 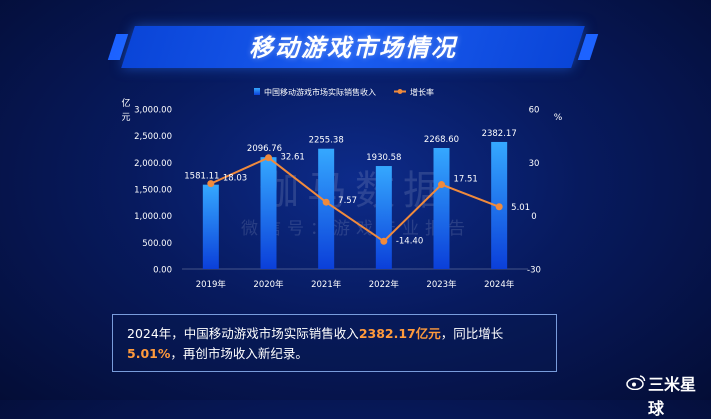 What do you see at coordinates (243, 333) in the screenshot?
I see `note-prefix: 2024年，中国移动游戏市场实际销售收入` at bounding box center [243, 333].